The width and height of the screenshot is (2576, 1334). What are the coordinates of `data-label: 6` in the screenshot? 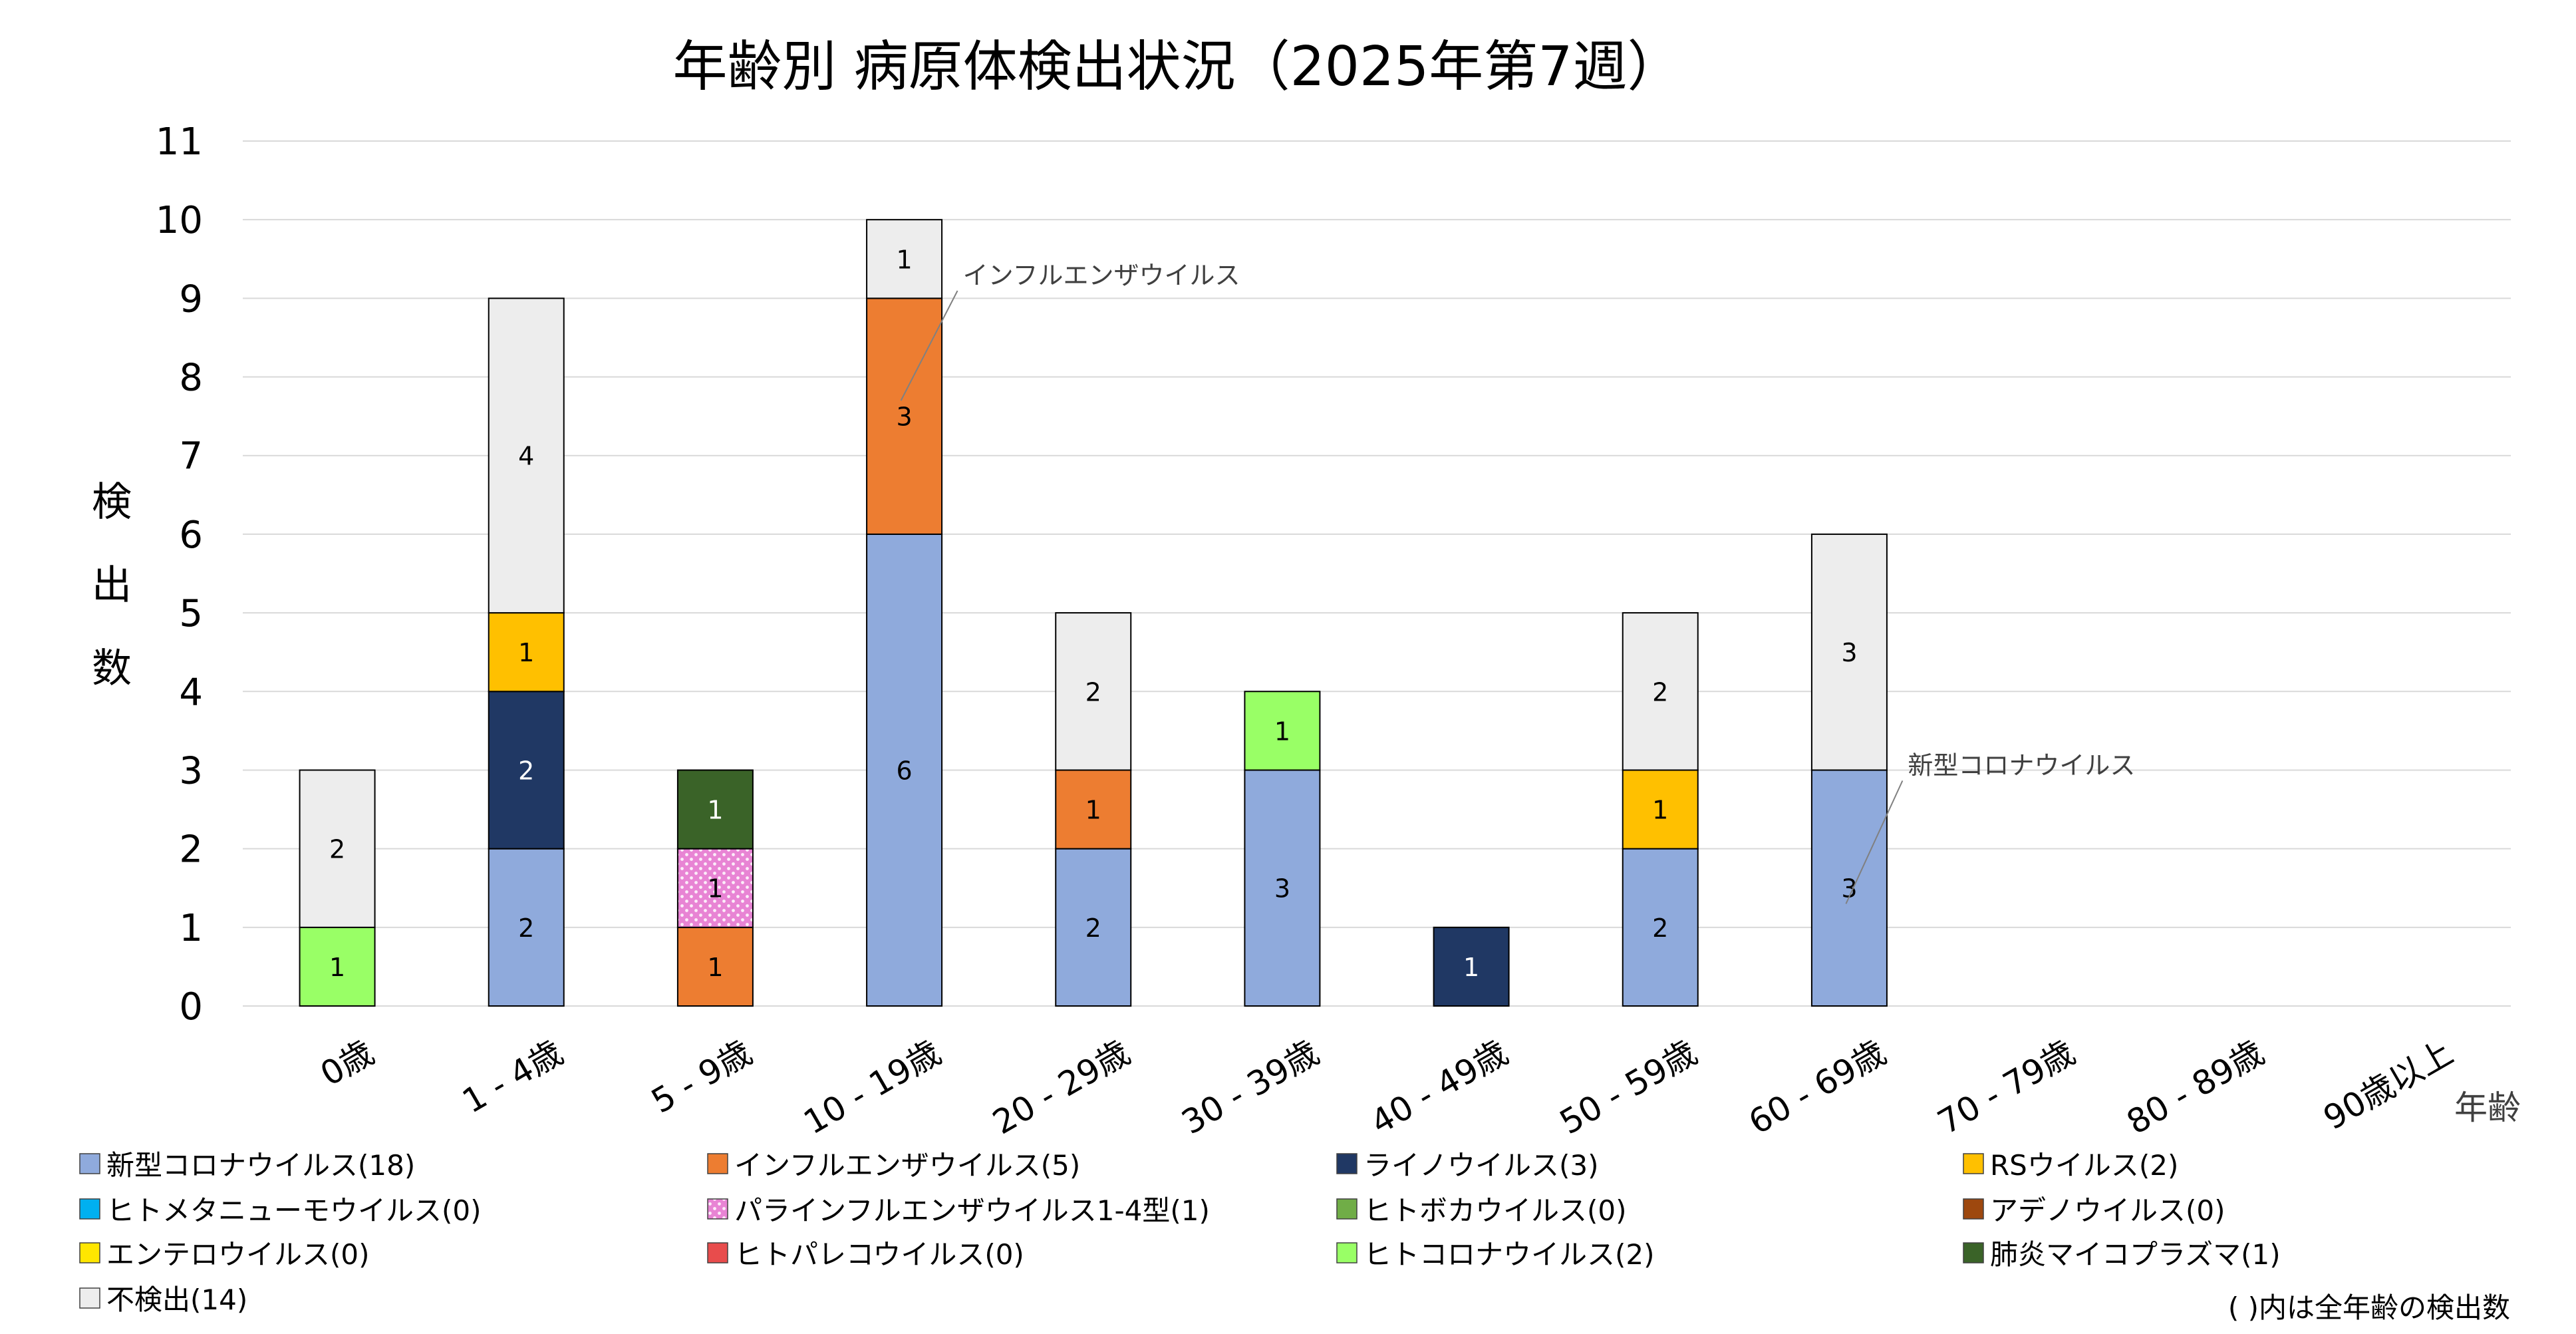 It's located at (904, 770).